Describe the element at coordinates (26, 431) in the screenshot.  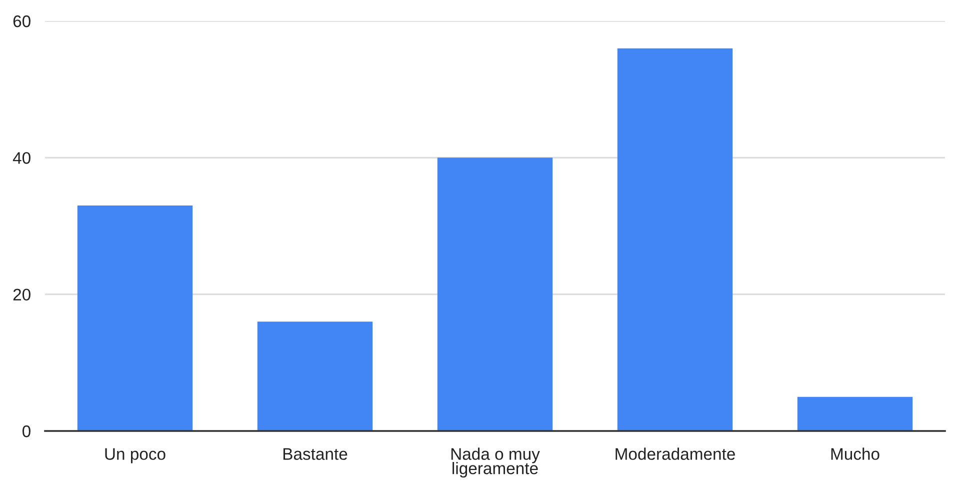
I see `y-tick-label: 0` at that location.